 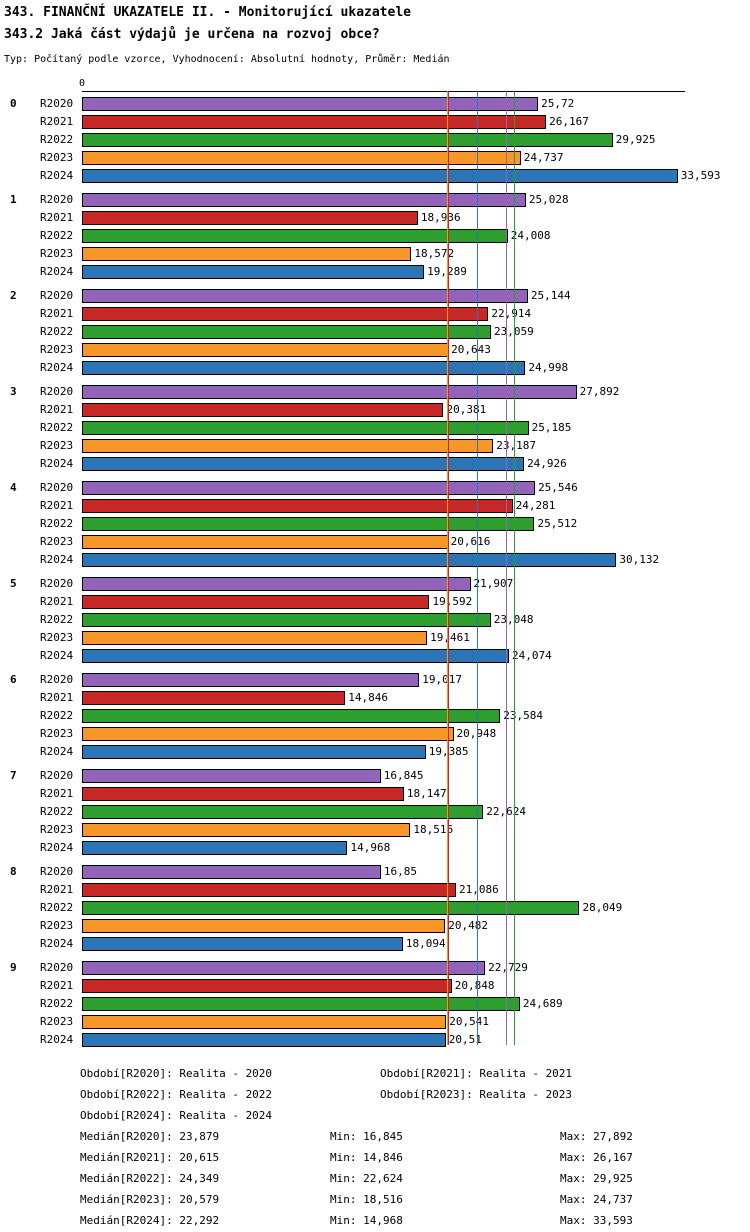 What do you see at coordinates (493, 584) in the screenshot?
I see `bar-value-label: 21,907` at bounding box center [493, 584].